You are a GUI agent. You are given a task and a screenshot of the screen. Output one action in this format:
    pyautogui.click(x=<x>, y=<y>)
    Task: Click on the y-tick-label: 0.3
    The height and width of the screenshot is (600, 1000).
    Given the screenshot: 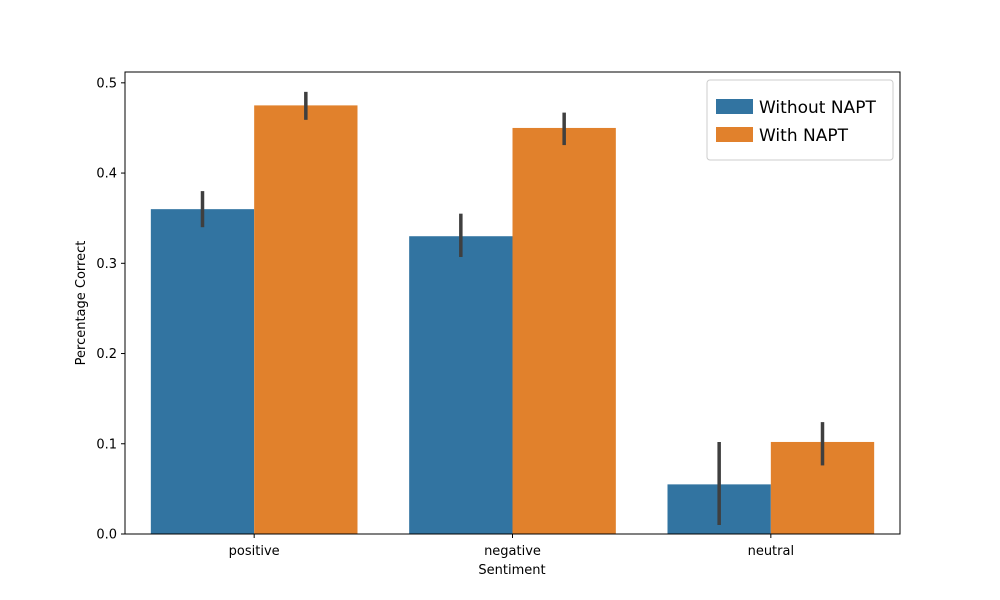 What is the action you would take?
    pyautogui.click(x=106, y=264)
    